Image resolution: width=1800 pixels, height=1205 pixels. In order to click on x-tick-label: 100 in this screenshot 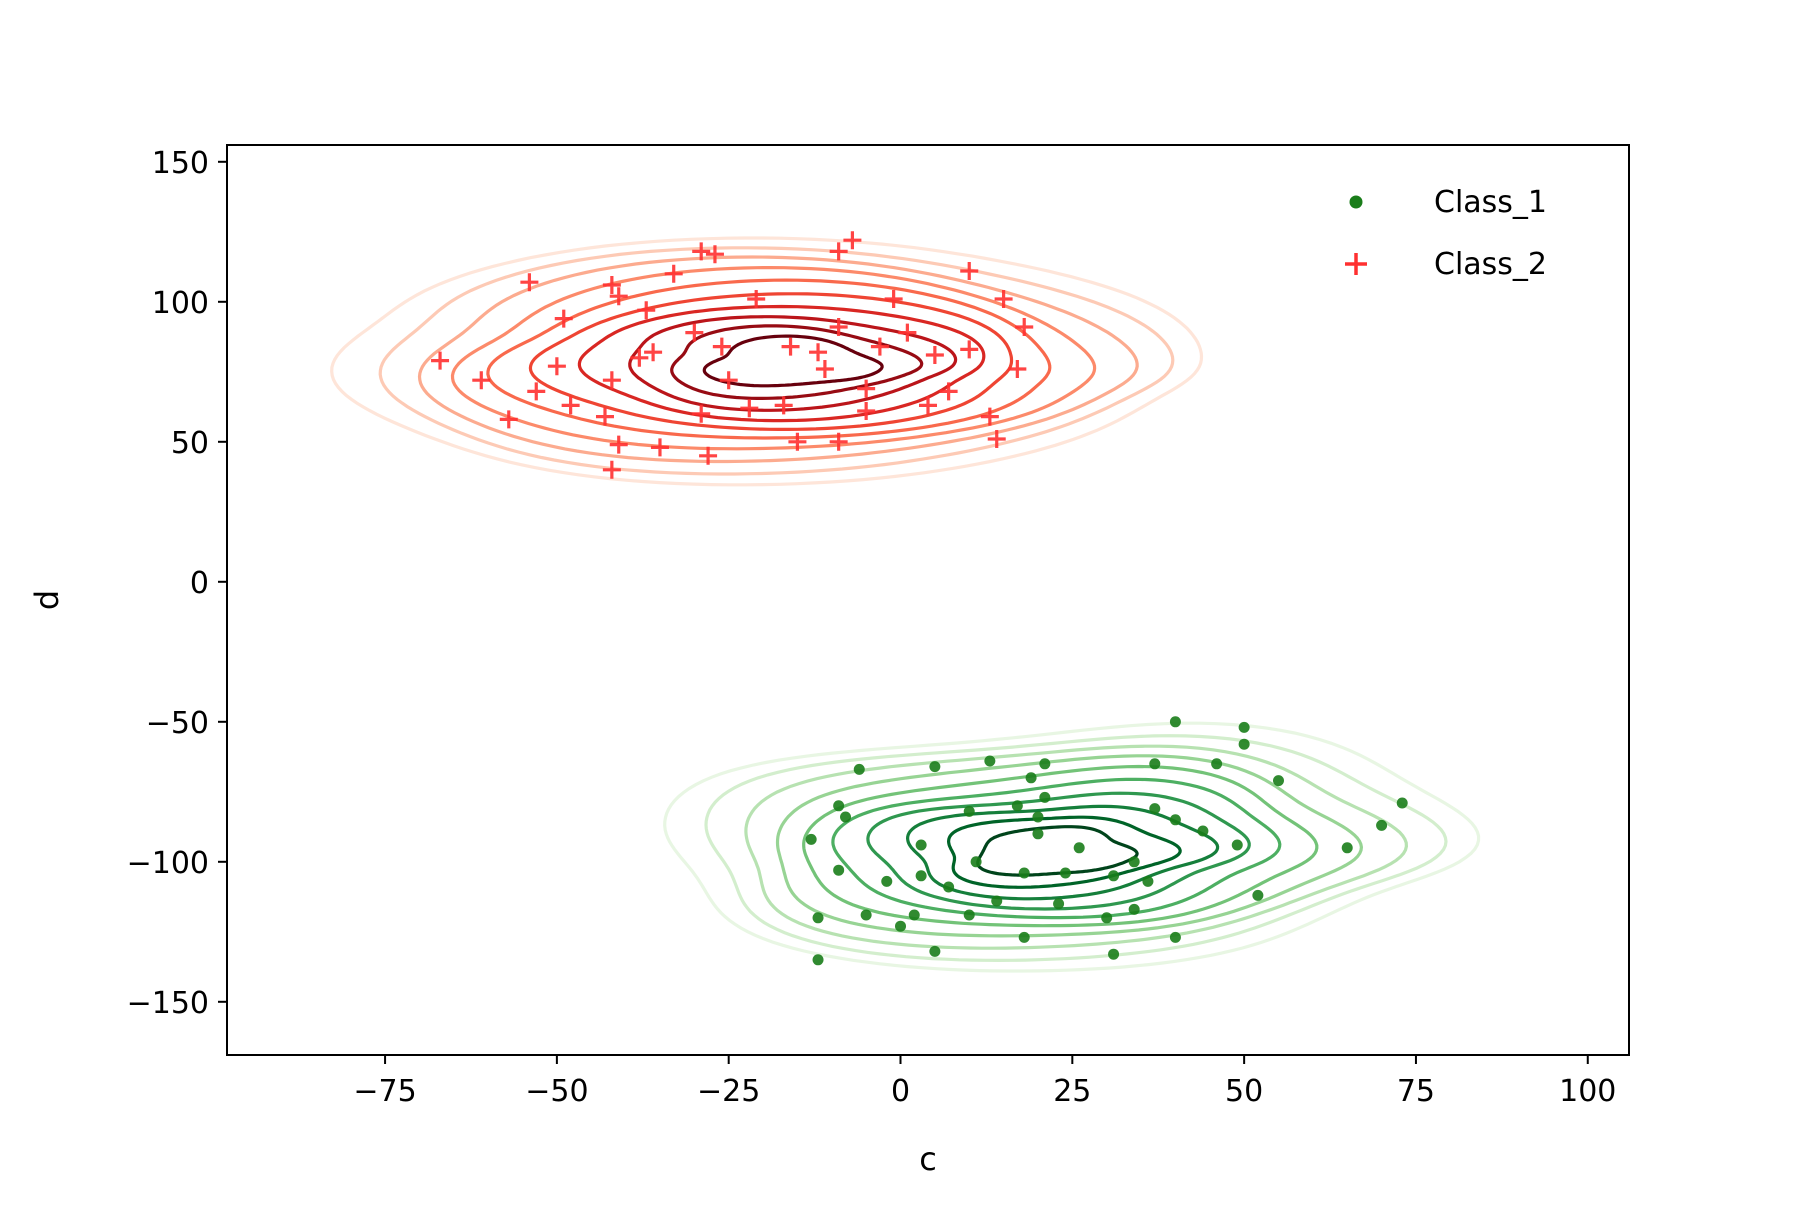, I will do `click(1587, 1091)`.